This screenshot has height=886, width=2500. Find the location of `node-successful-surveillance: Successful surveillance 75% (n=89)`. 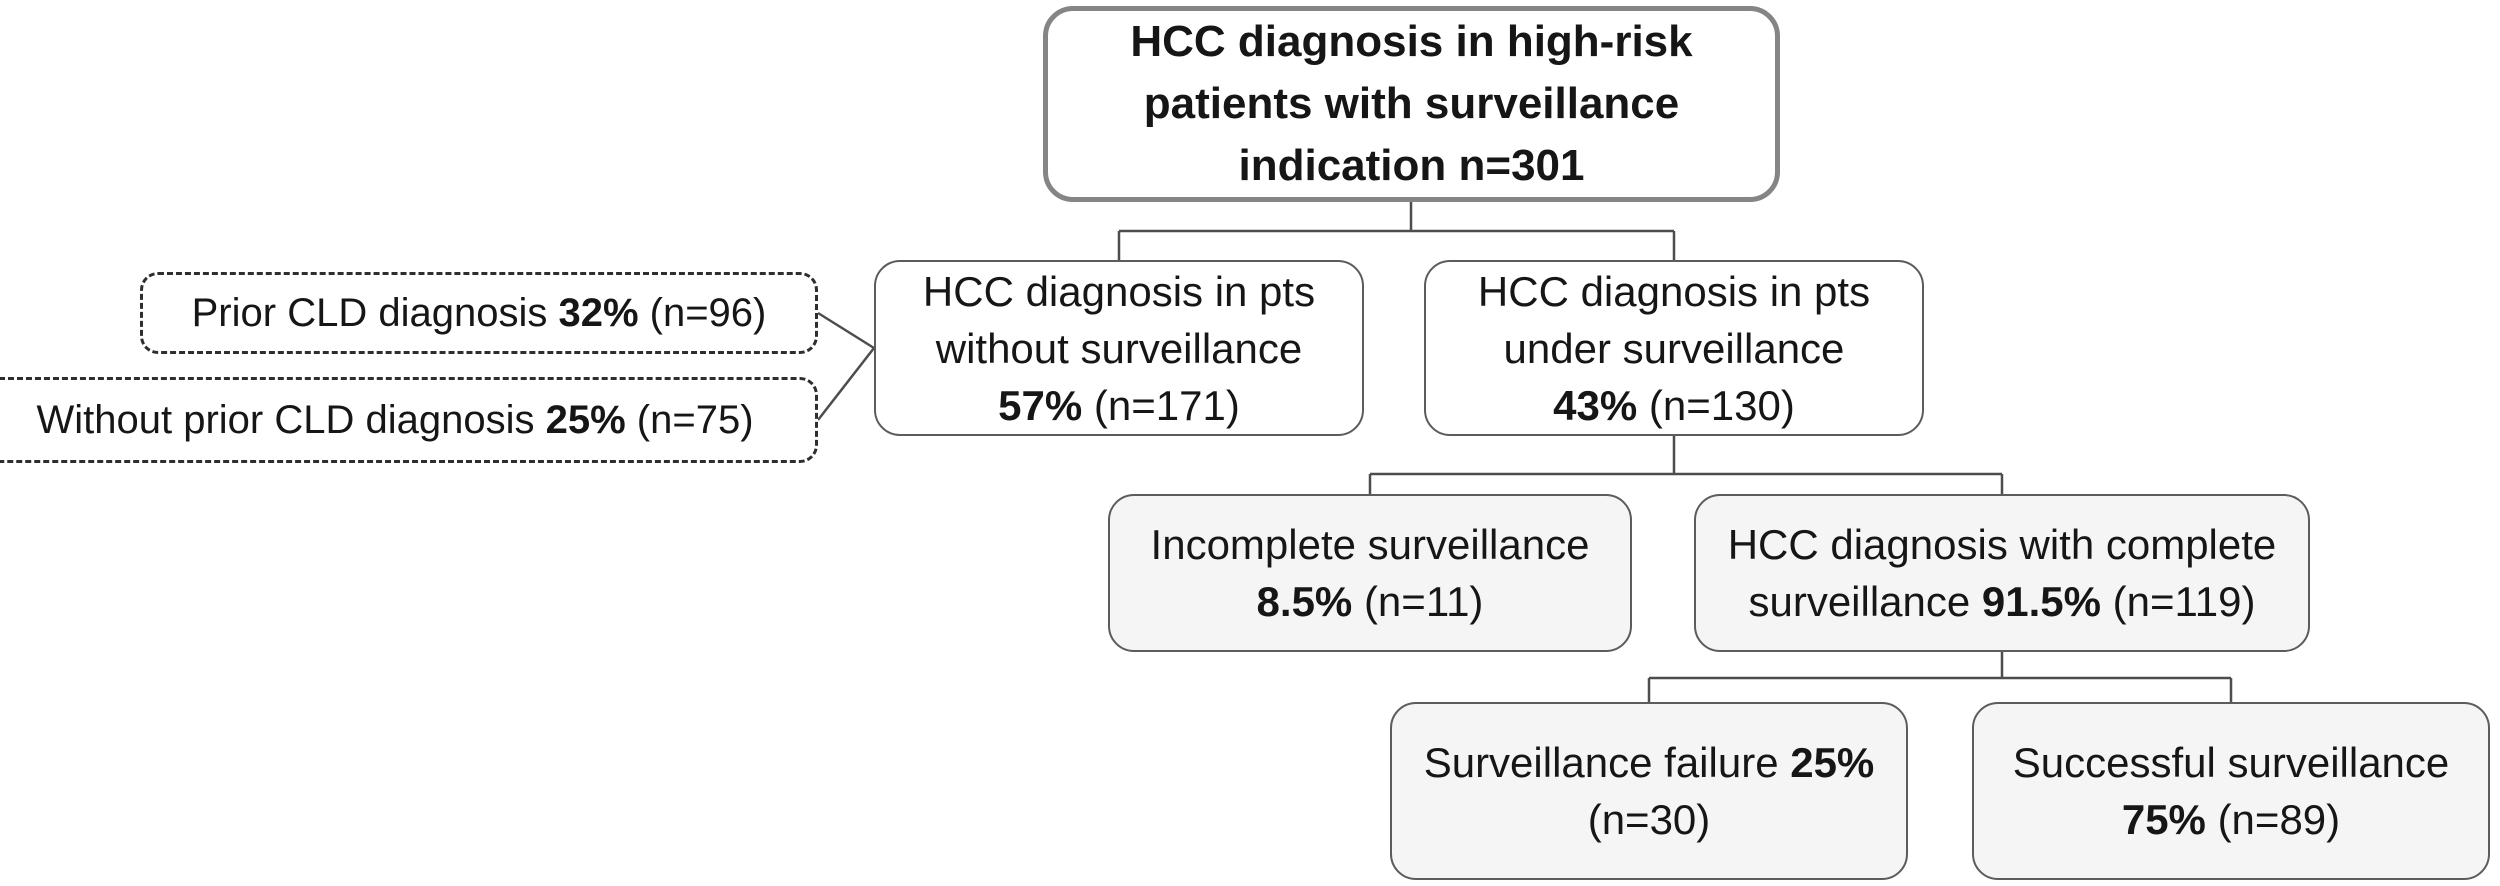

node-successful-surveillance: Successful surveillance 75% (n=89) is located at coordinates (2231, 791).